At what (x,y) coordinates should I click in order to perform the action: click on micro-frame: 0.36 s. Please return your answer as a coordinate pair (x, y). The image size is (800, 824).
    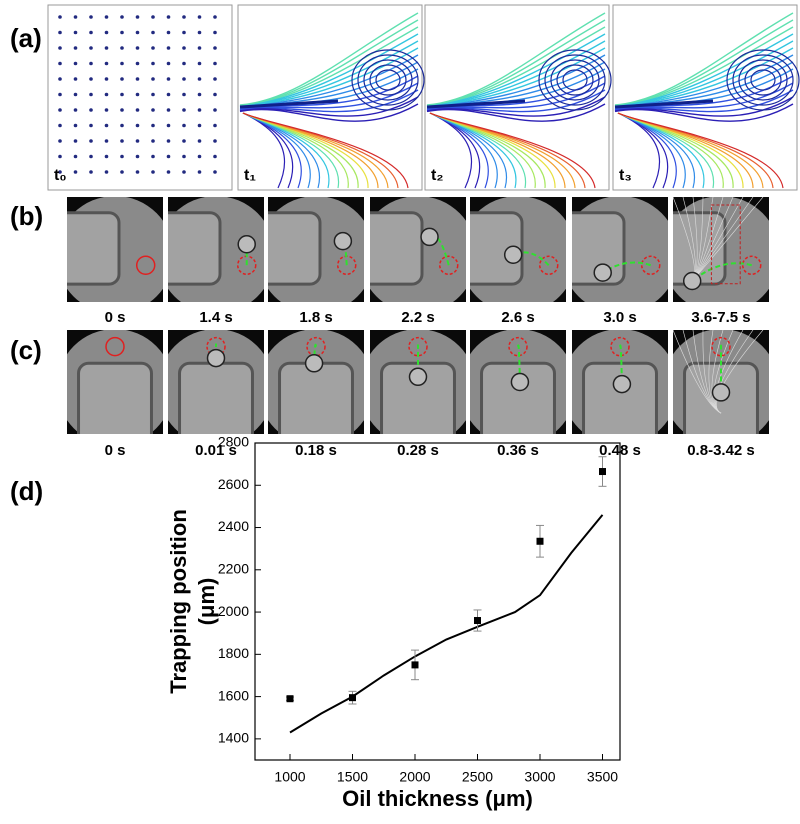
    Looking at the image, I should click on (518, 394).